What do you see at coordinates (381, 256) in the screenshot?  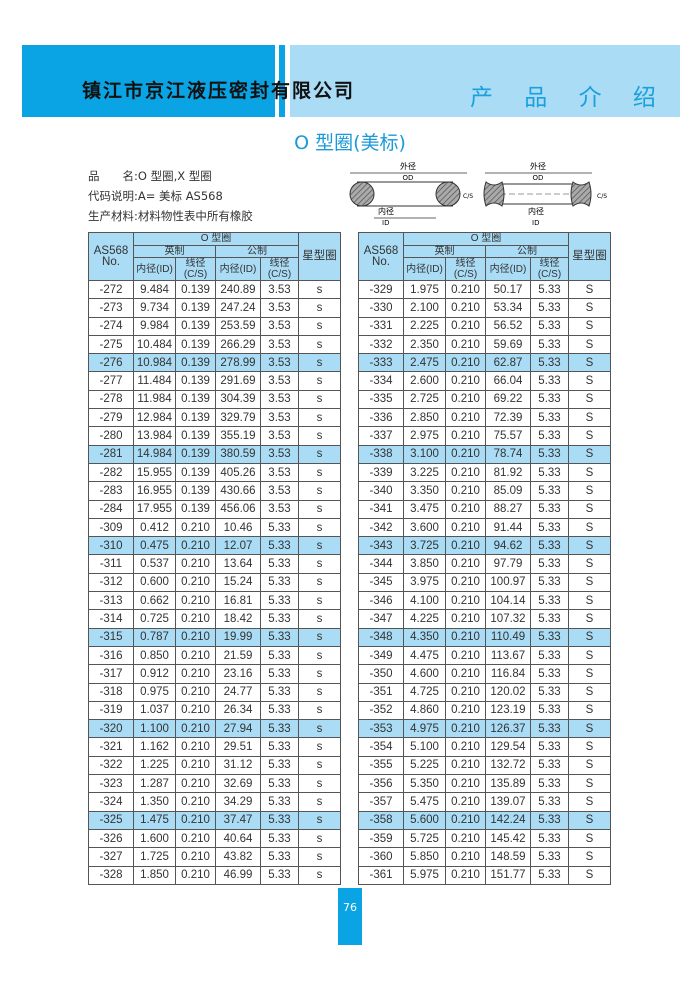 I see `header-no: AS568 No.` at bounding box center [381, 256].